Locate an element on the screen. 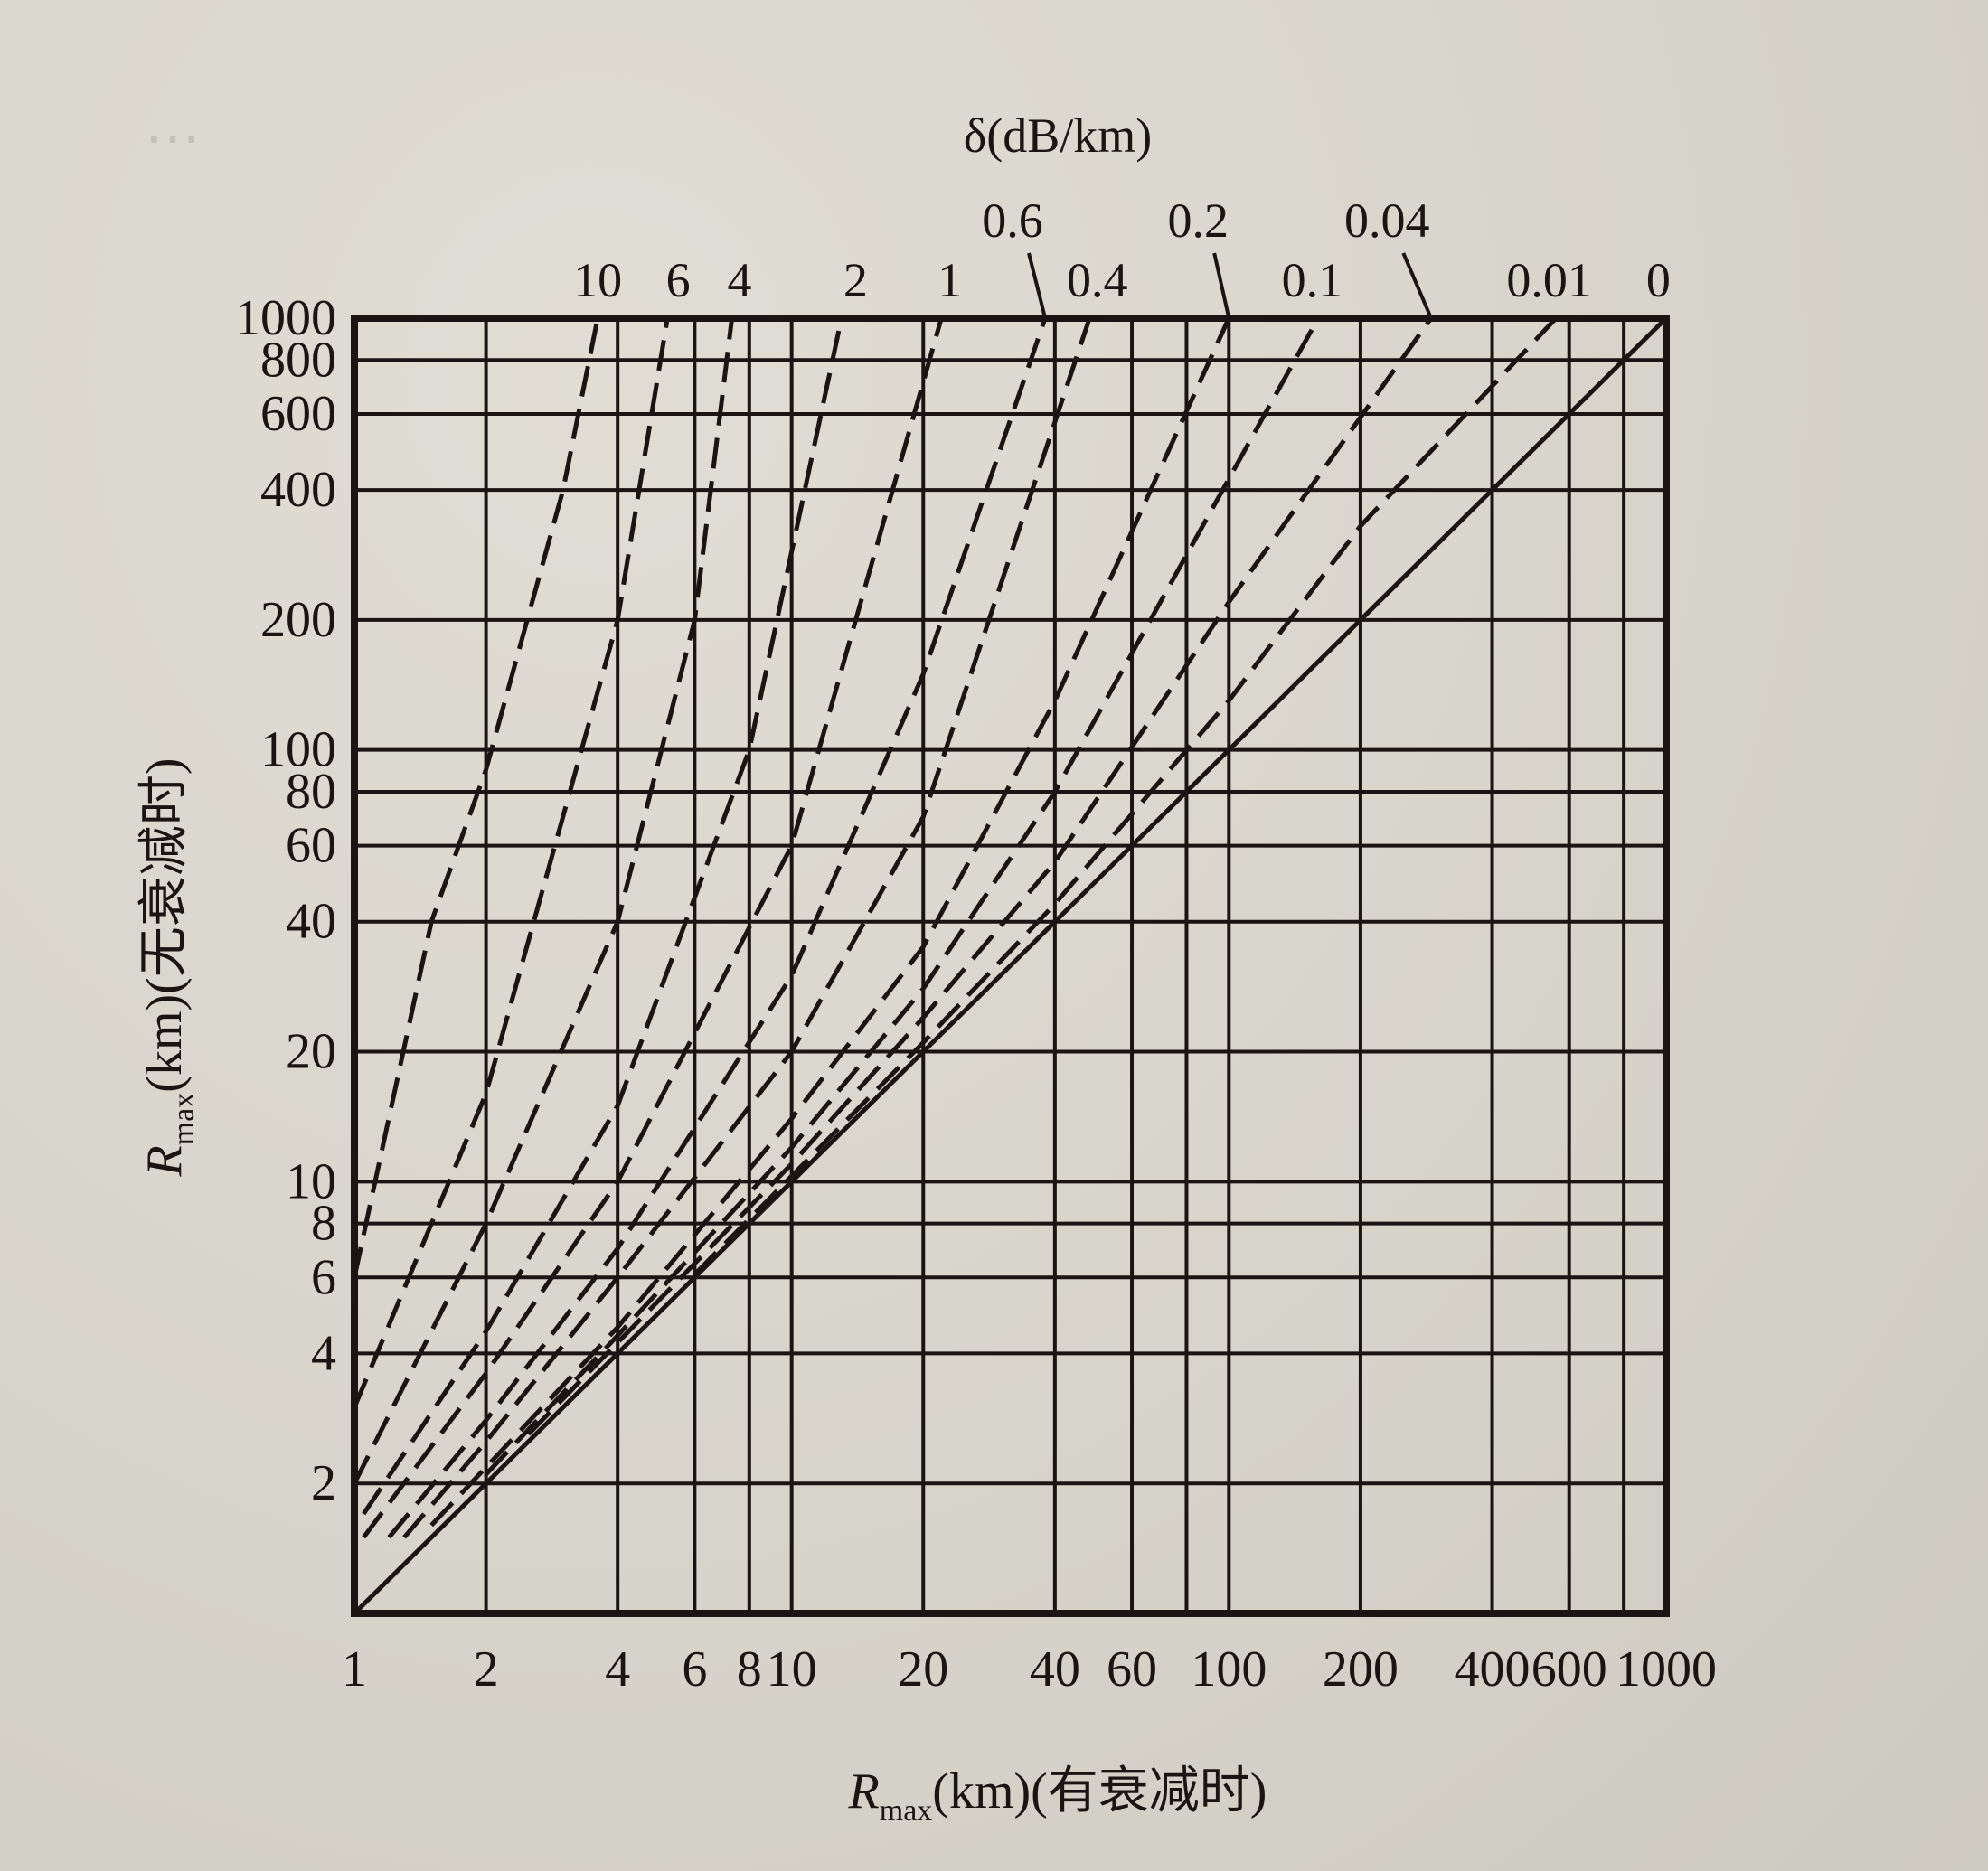 This screenshot has height=1871, width=1988. y-tick-label: 100 is located at coordinates (298, 750).